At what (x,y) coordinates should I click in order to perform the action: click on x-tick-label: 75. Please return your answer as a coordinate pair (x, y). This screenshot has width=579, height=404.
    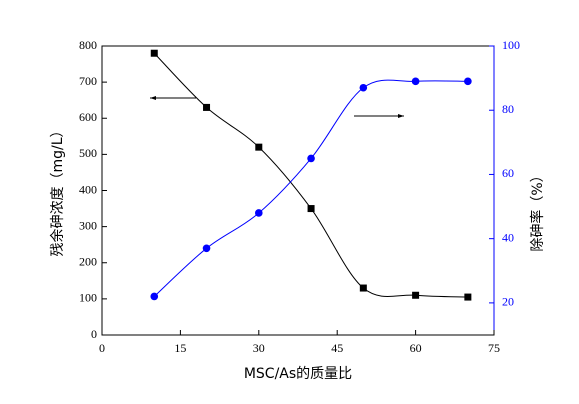
    Looking at the image, I should click on (494, 348).